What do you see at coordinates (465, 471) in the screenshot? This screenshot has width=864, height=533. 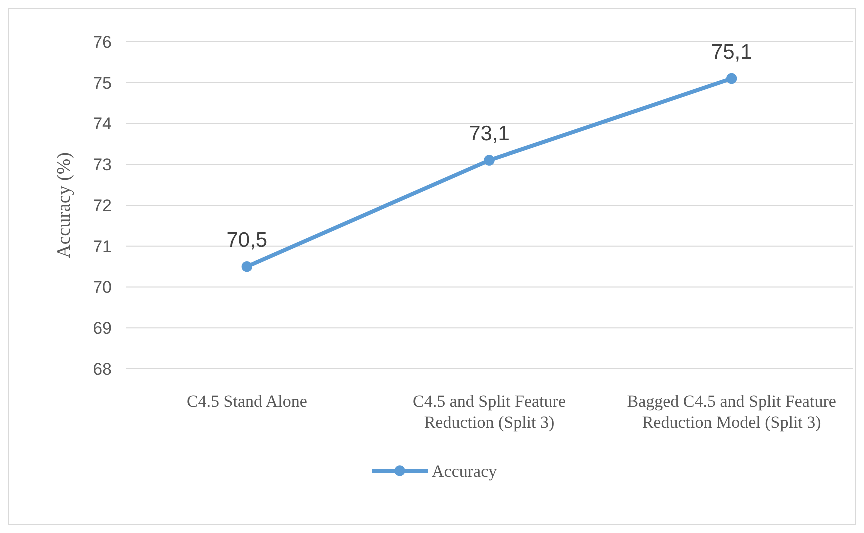 I see `legend-label: Accuracy` at bounding box center [465, 471].